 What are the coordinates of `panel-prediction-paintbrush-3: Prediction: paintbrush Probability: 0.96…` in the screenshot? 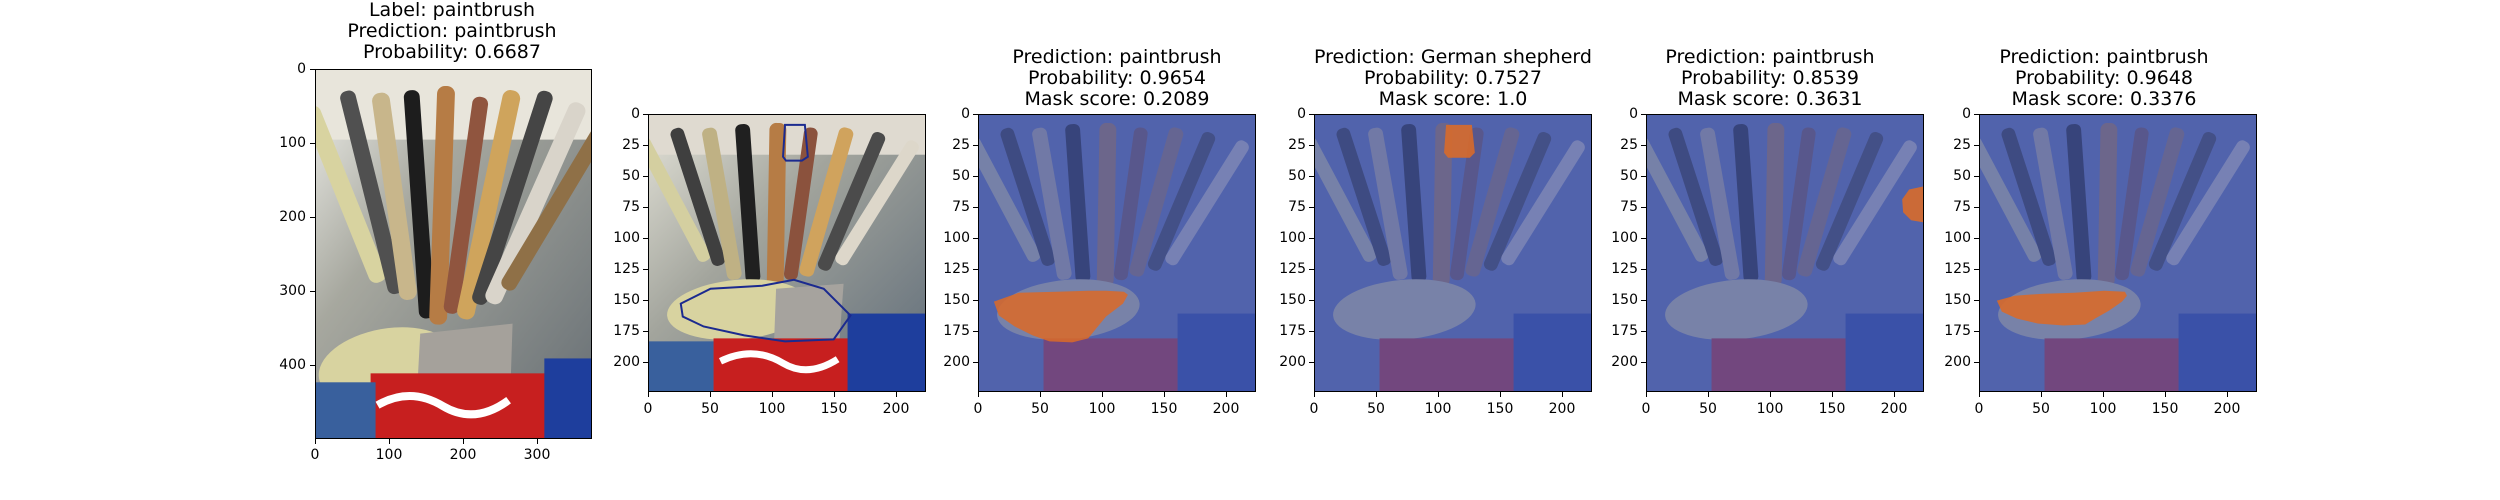 It's located at (2088, 250).